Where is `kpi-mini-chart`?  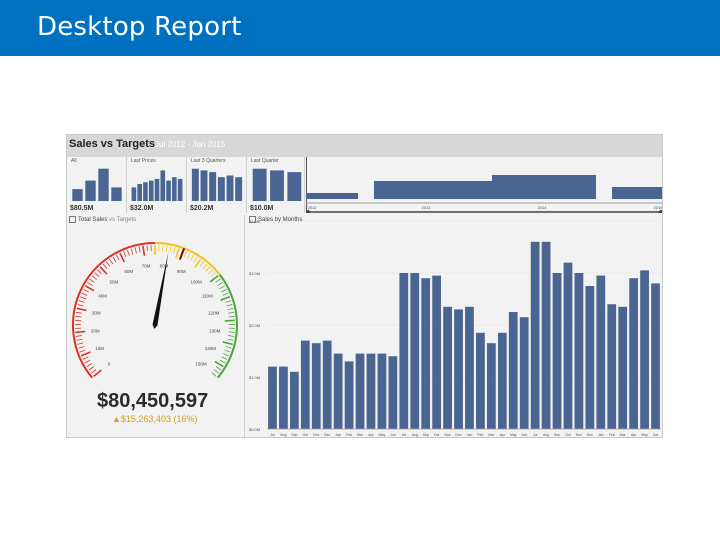 kpi-mini-chart is located at coordinates (217, 184).